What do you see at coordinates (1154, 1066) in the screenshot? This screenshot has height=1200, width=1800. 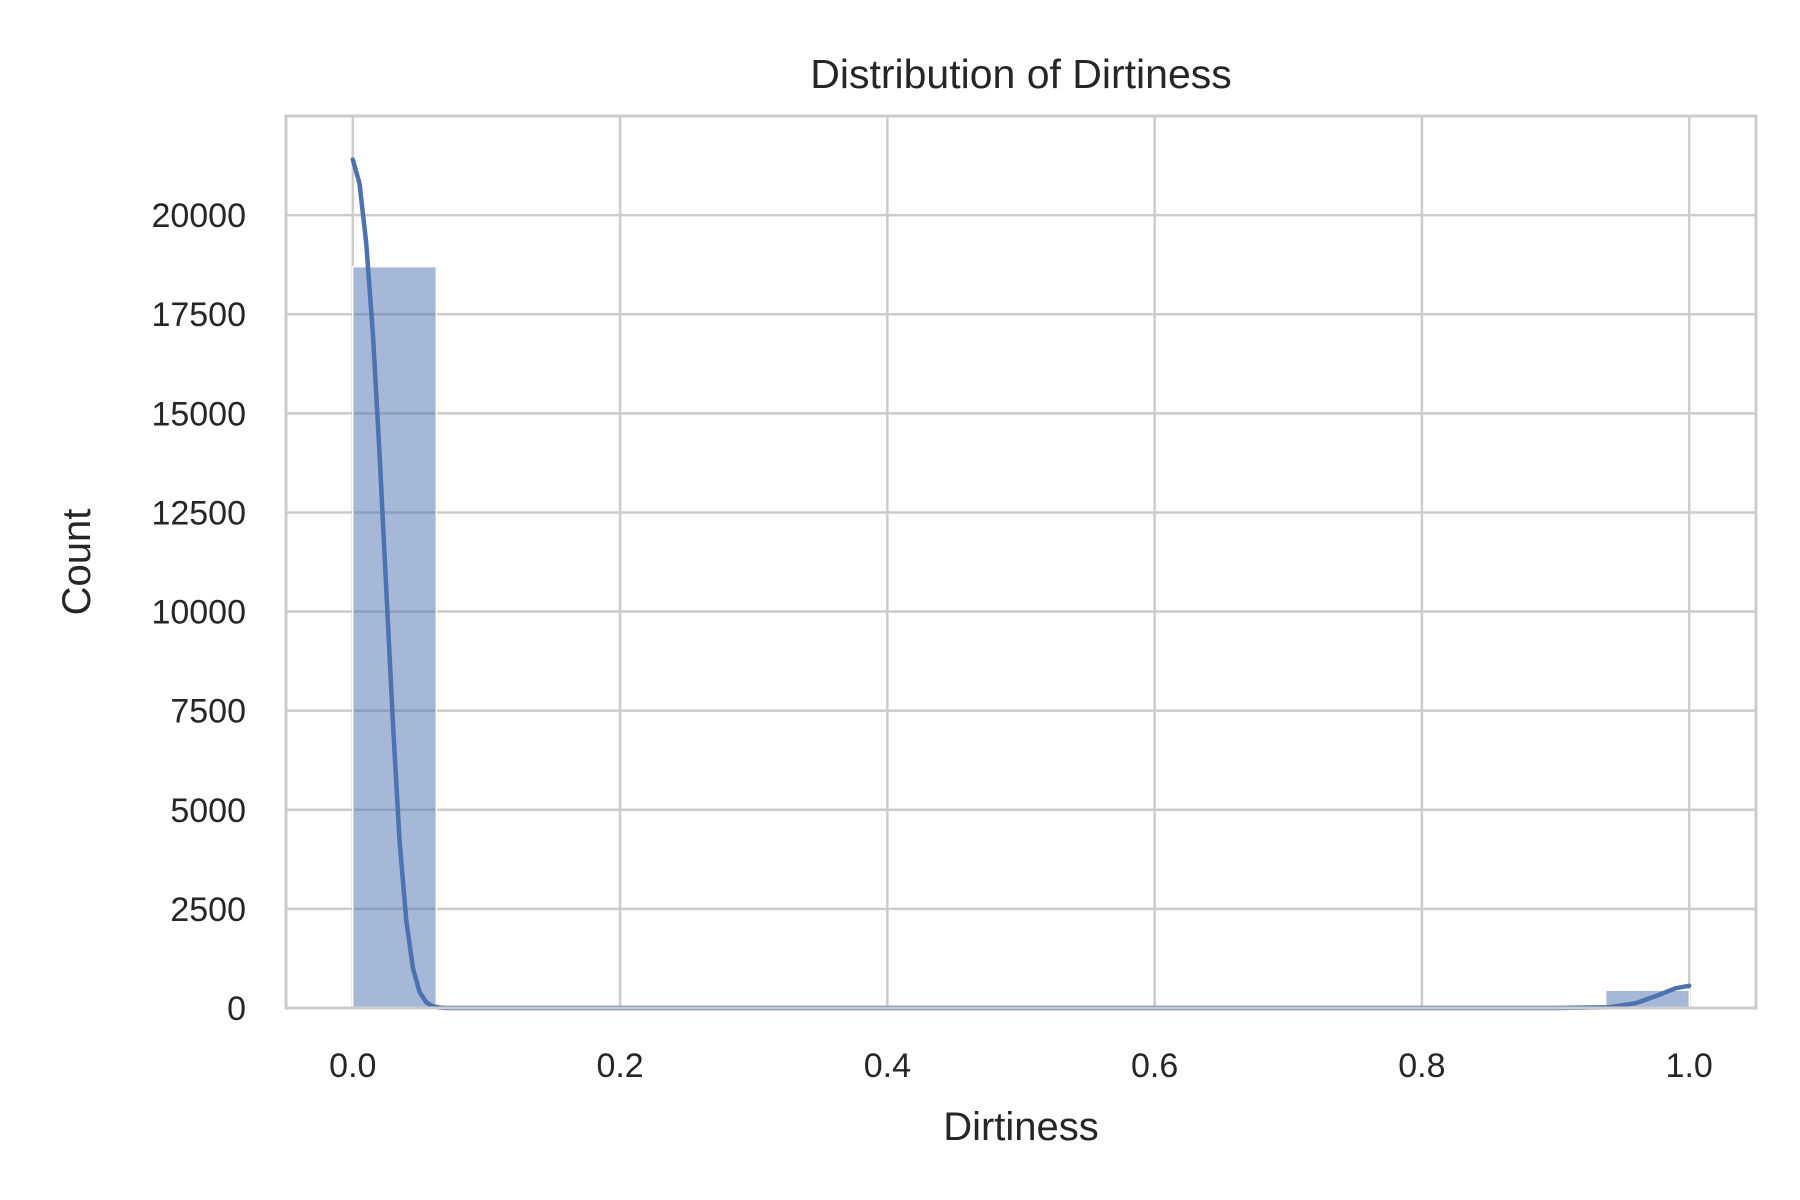 I see `x-tick-label: 0.6` at bounding box center [1154, 1066].